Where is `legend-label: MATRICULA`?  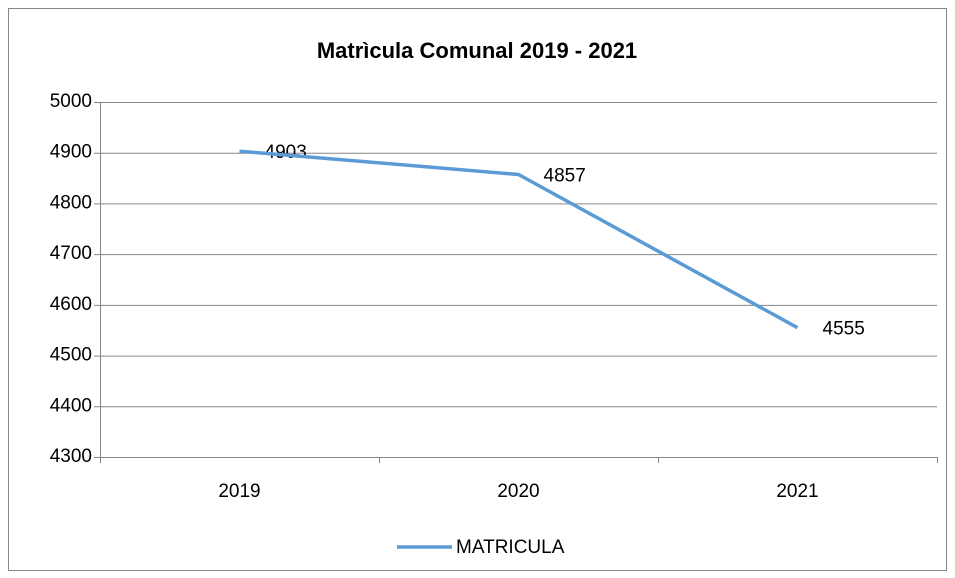 legend-label: MATRICULA is located at coordinates (510, 547).